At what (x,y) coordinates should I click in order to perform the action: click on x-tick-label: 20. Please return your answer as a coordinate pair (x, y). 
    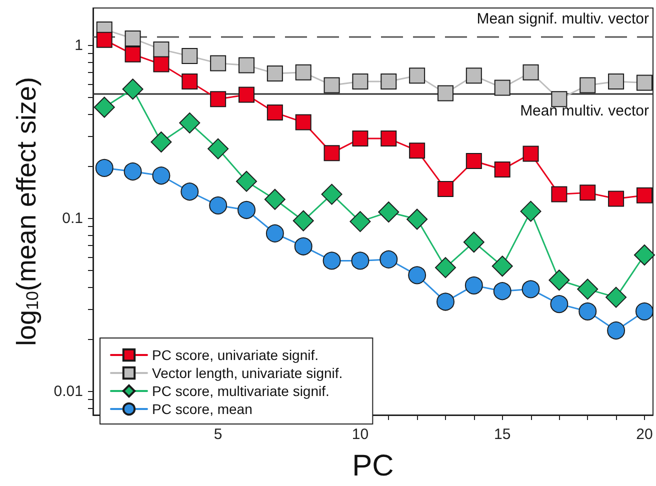
    Looking at the image, I should click on (644, 434).